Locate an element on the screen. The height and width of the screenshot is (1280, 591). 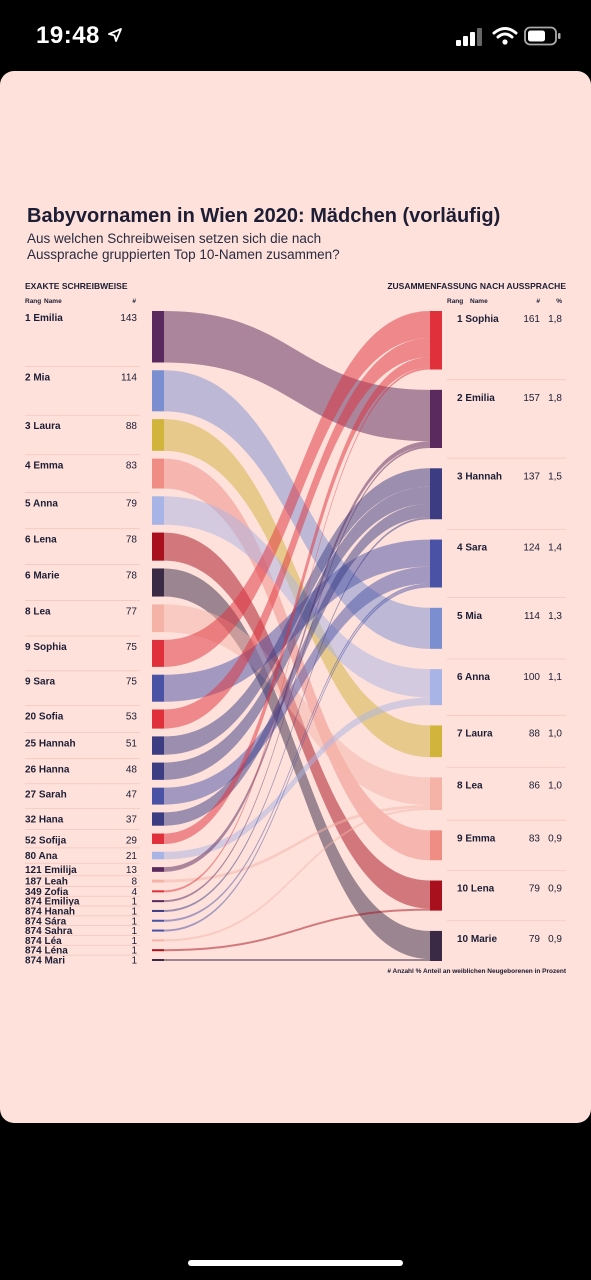
left-col-count: # is located at coordinates (134, 301).